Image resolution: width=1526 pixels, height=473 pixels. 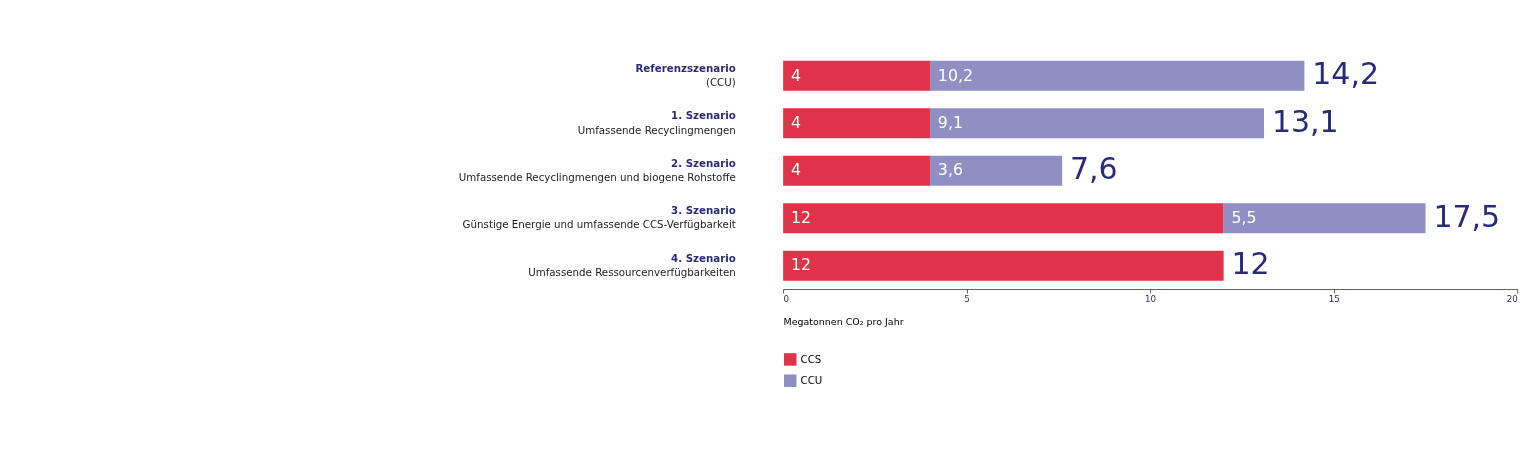 I want to click on category-label: 4. Szenario Umfassende Ressourcenverfügbarkeiten, so click(x=632, y=264).